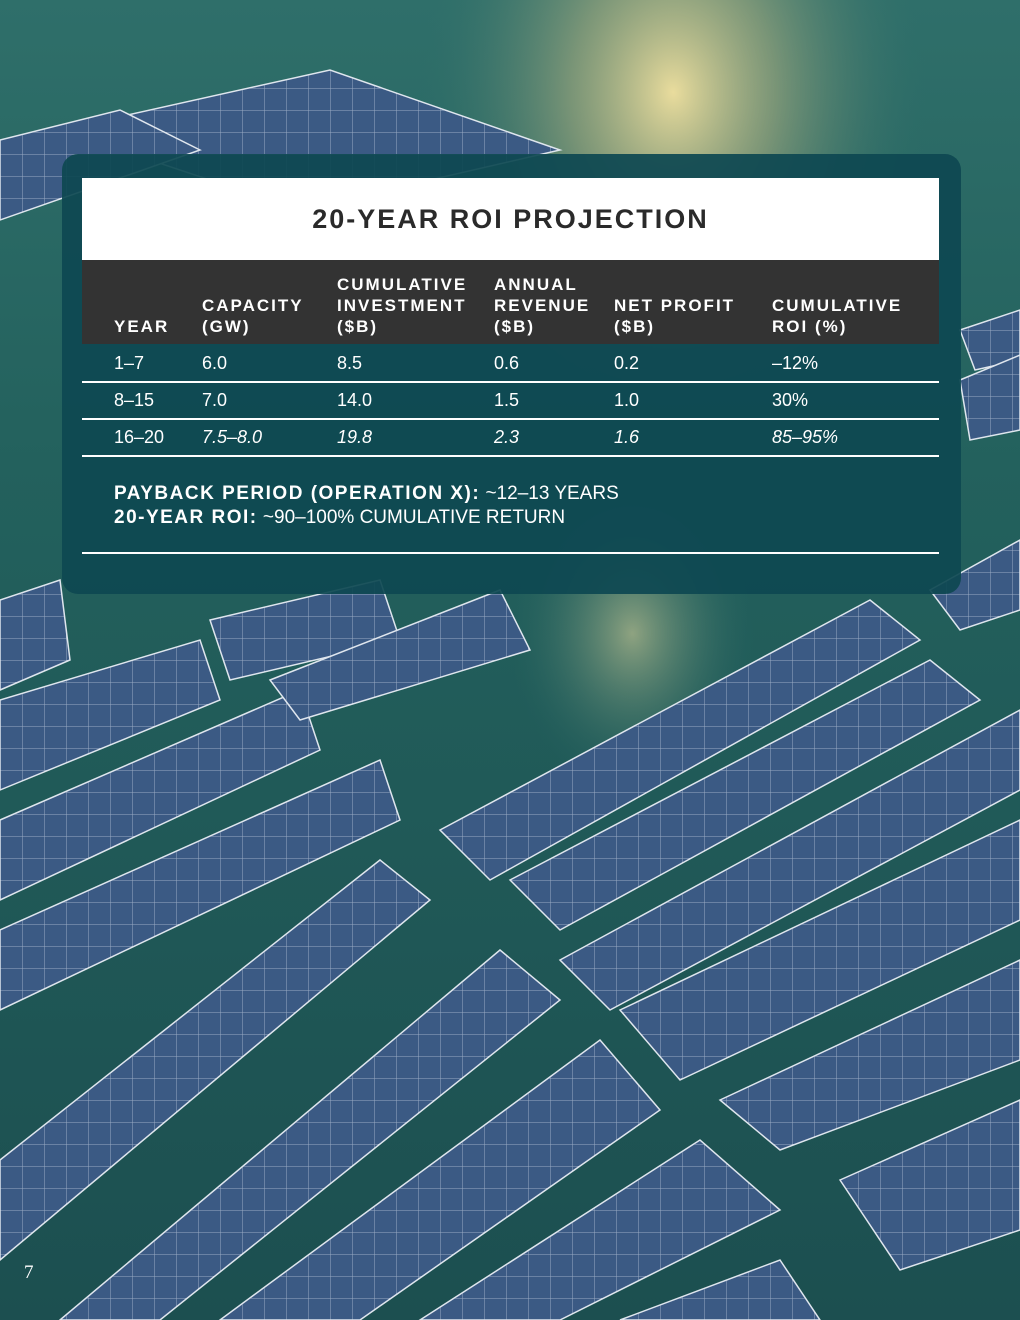  What do you see at coordinates (795, 363) in the screenshot?
I see `cell-roi: –12%` at bounding box center [795, 363].